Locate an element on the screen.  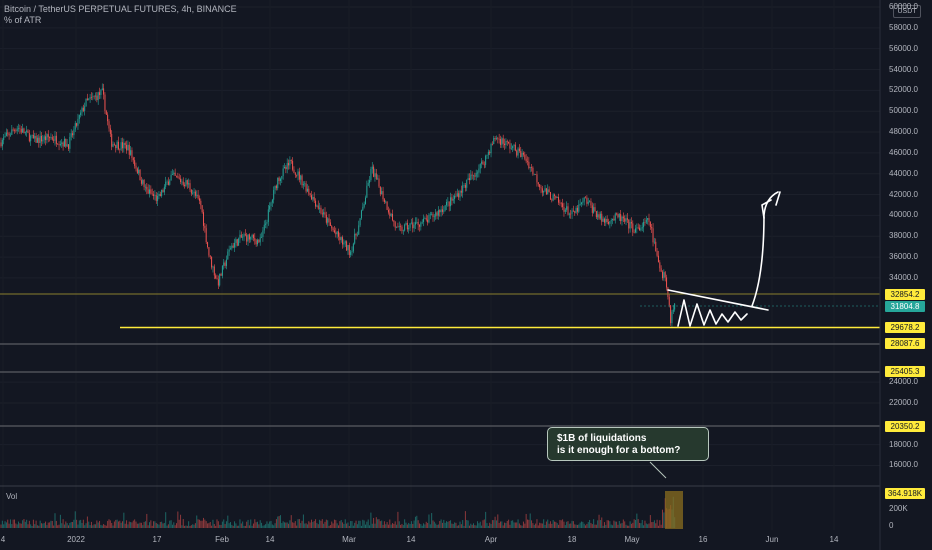
currency-badge: USDT is located at coordinates (907, 11).